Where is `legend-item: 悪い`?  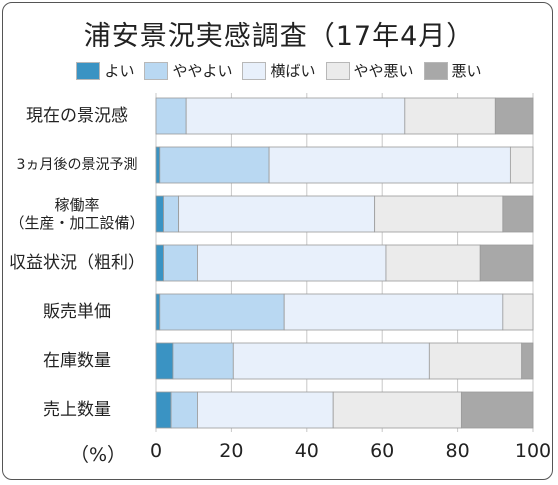 legend-item: 悪い is located at coordinates (452, 70).